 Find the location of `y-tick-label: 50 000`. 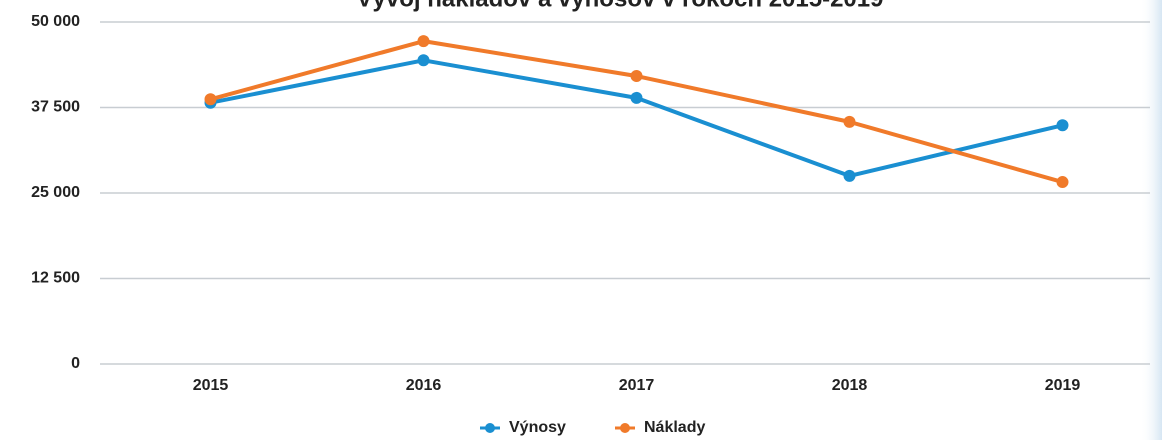

y-tick-label: 50 000 is located at coordinates (55, 21).